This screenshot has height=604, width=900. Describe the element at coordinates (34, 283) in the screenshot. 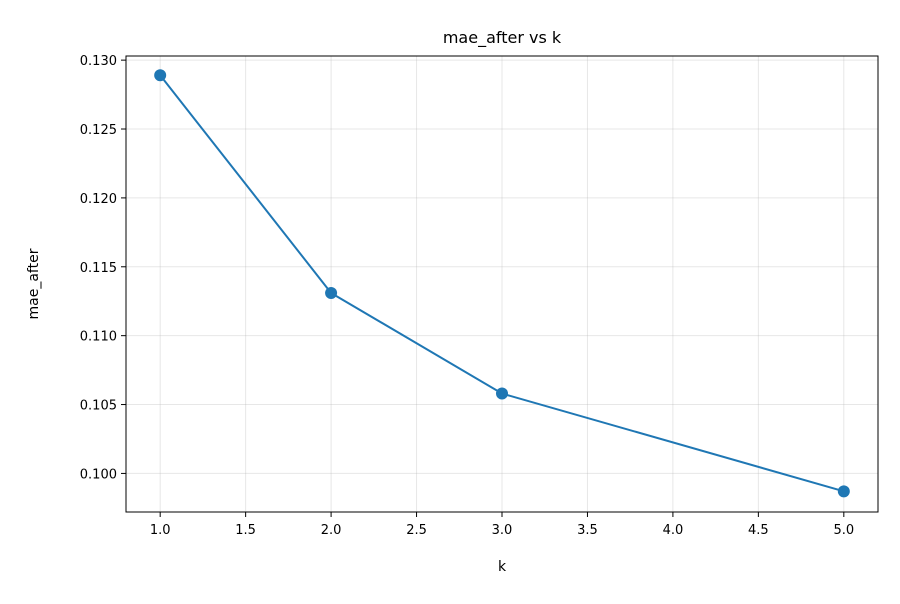

I see `y-axis-label: mae_after` at that location.